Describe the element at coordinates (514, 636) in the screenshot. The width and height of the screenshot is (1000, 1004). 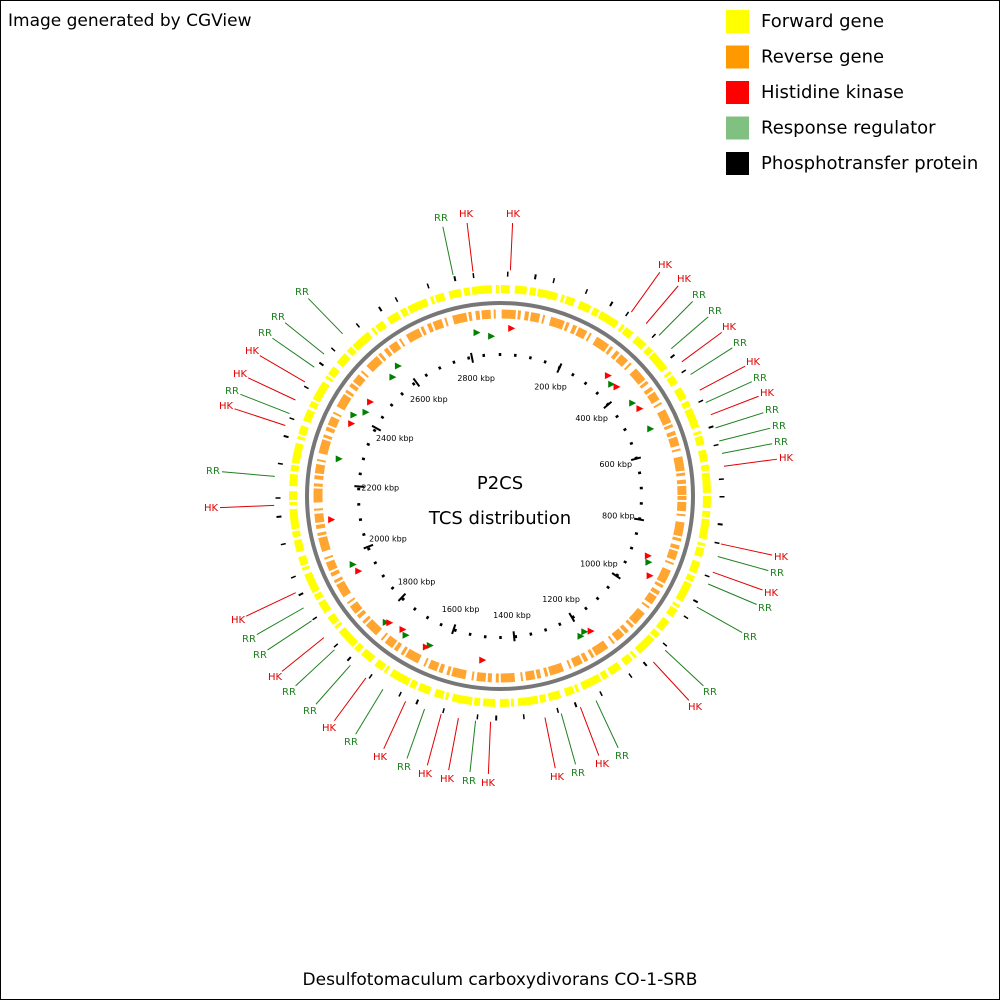
I see `ruler-tick` at that location.